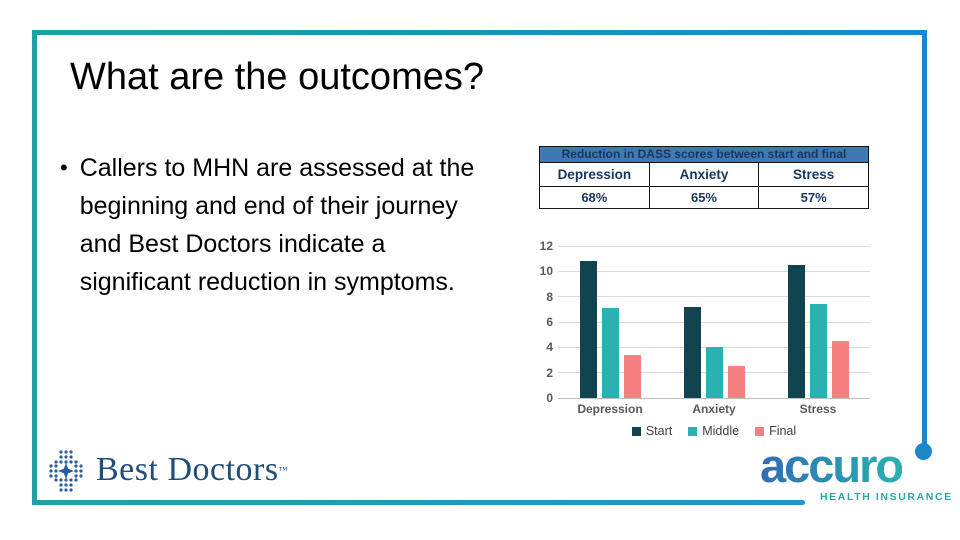 The image size is (960, 540). Describe the element at coordinates (721, 431) in the screenshot. I see `legend-label: Middle` at that location.